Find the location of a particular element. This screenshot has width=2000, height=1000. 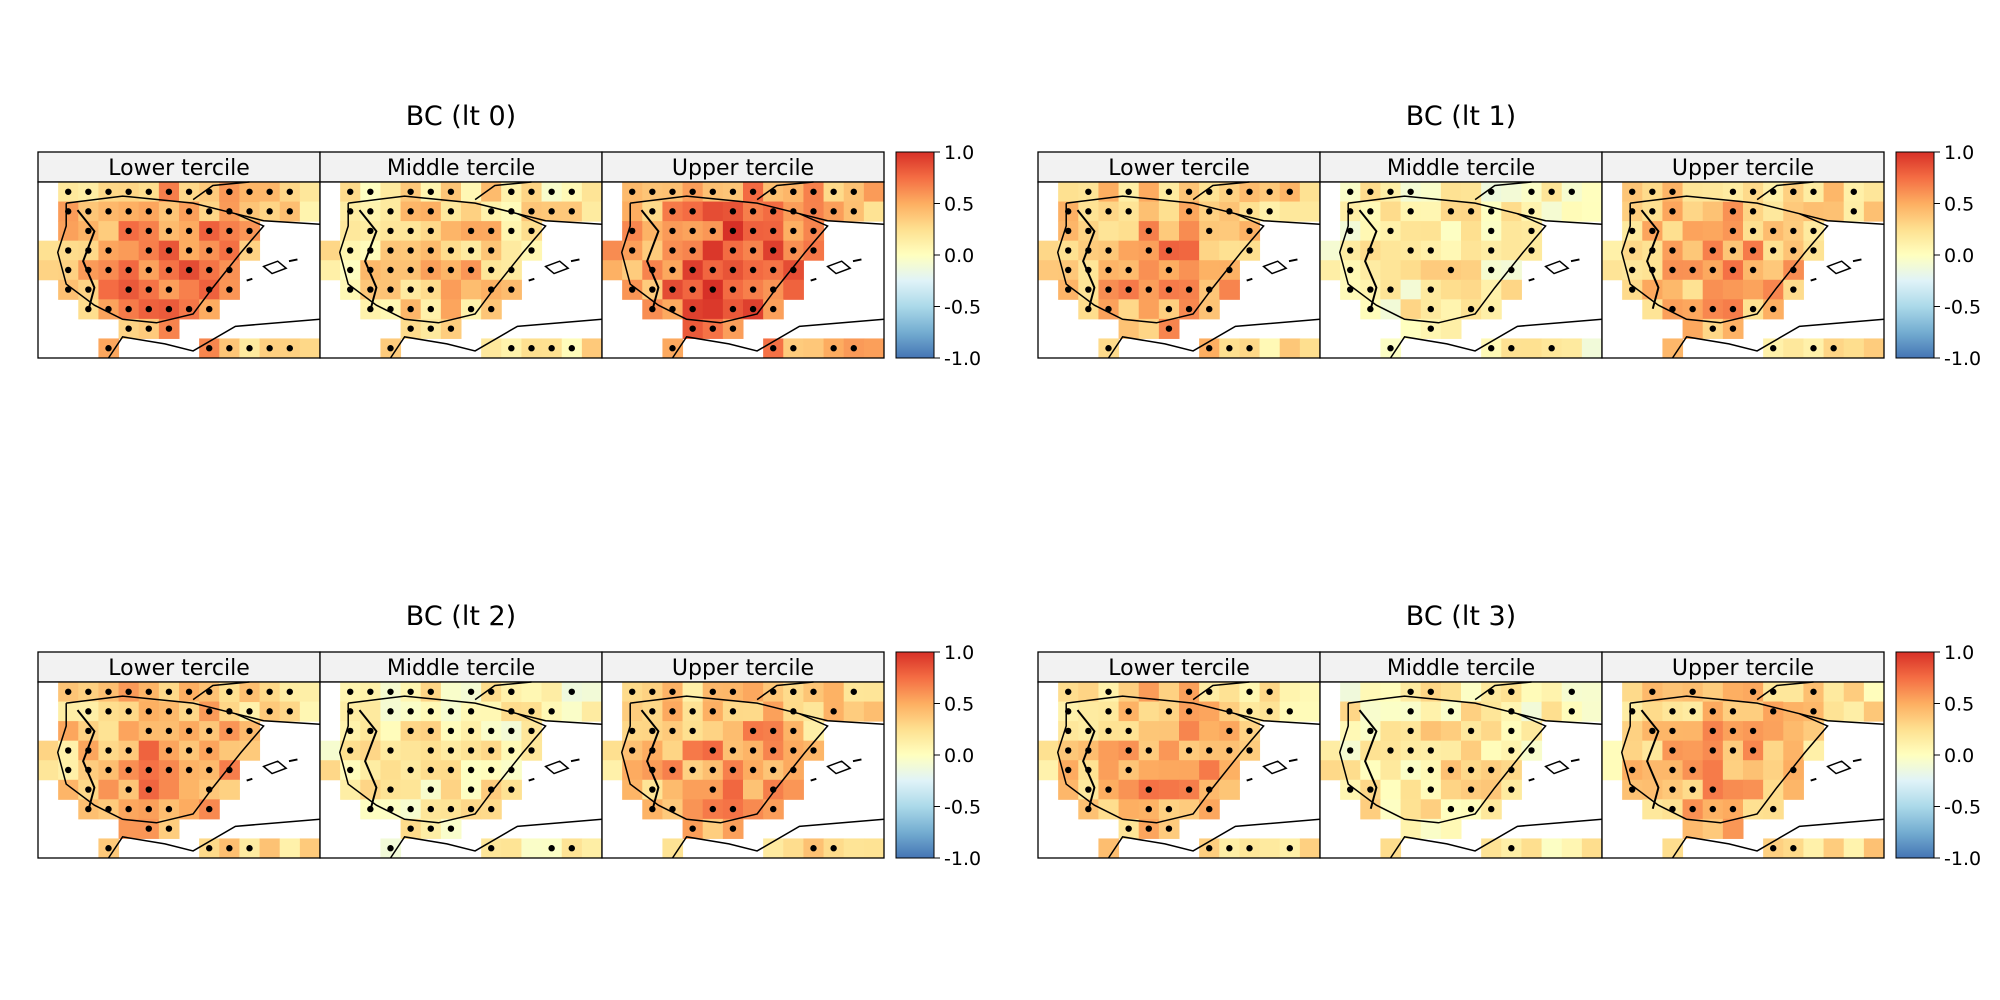

panel-frame is located at coordinates (743, 270).